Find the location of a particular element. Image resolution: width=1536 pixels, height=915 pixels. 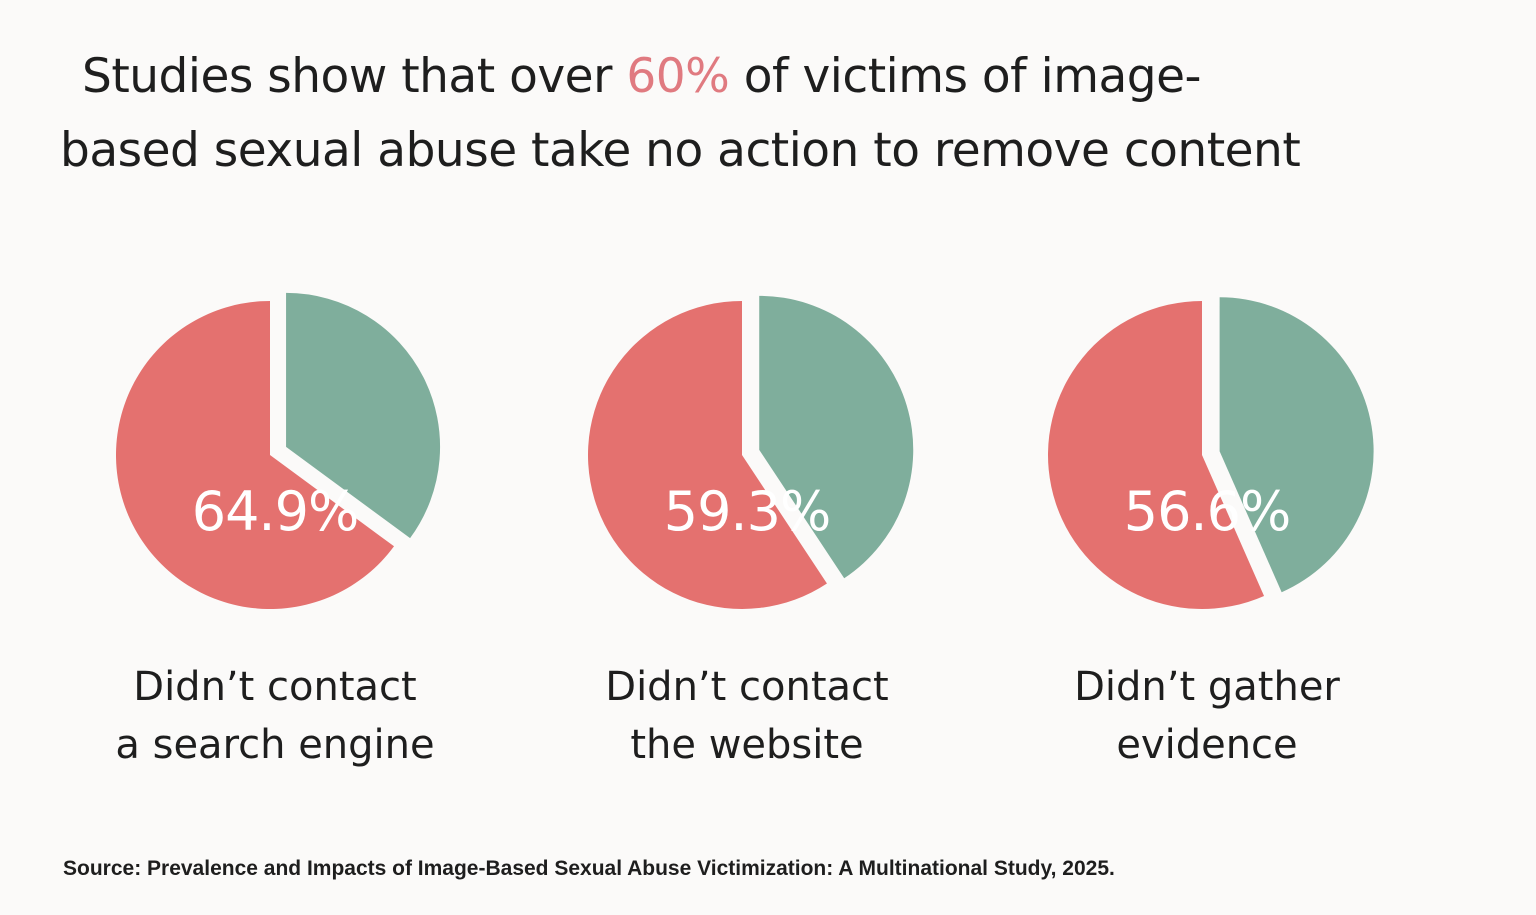

title-highlight-percent: 60% is located at coordinates (678, 76).